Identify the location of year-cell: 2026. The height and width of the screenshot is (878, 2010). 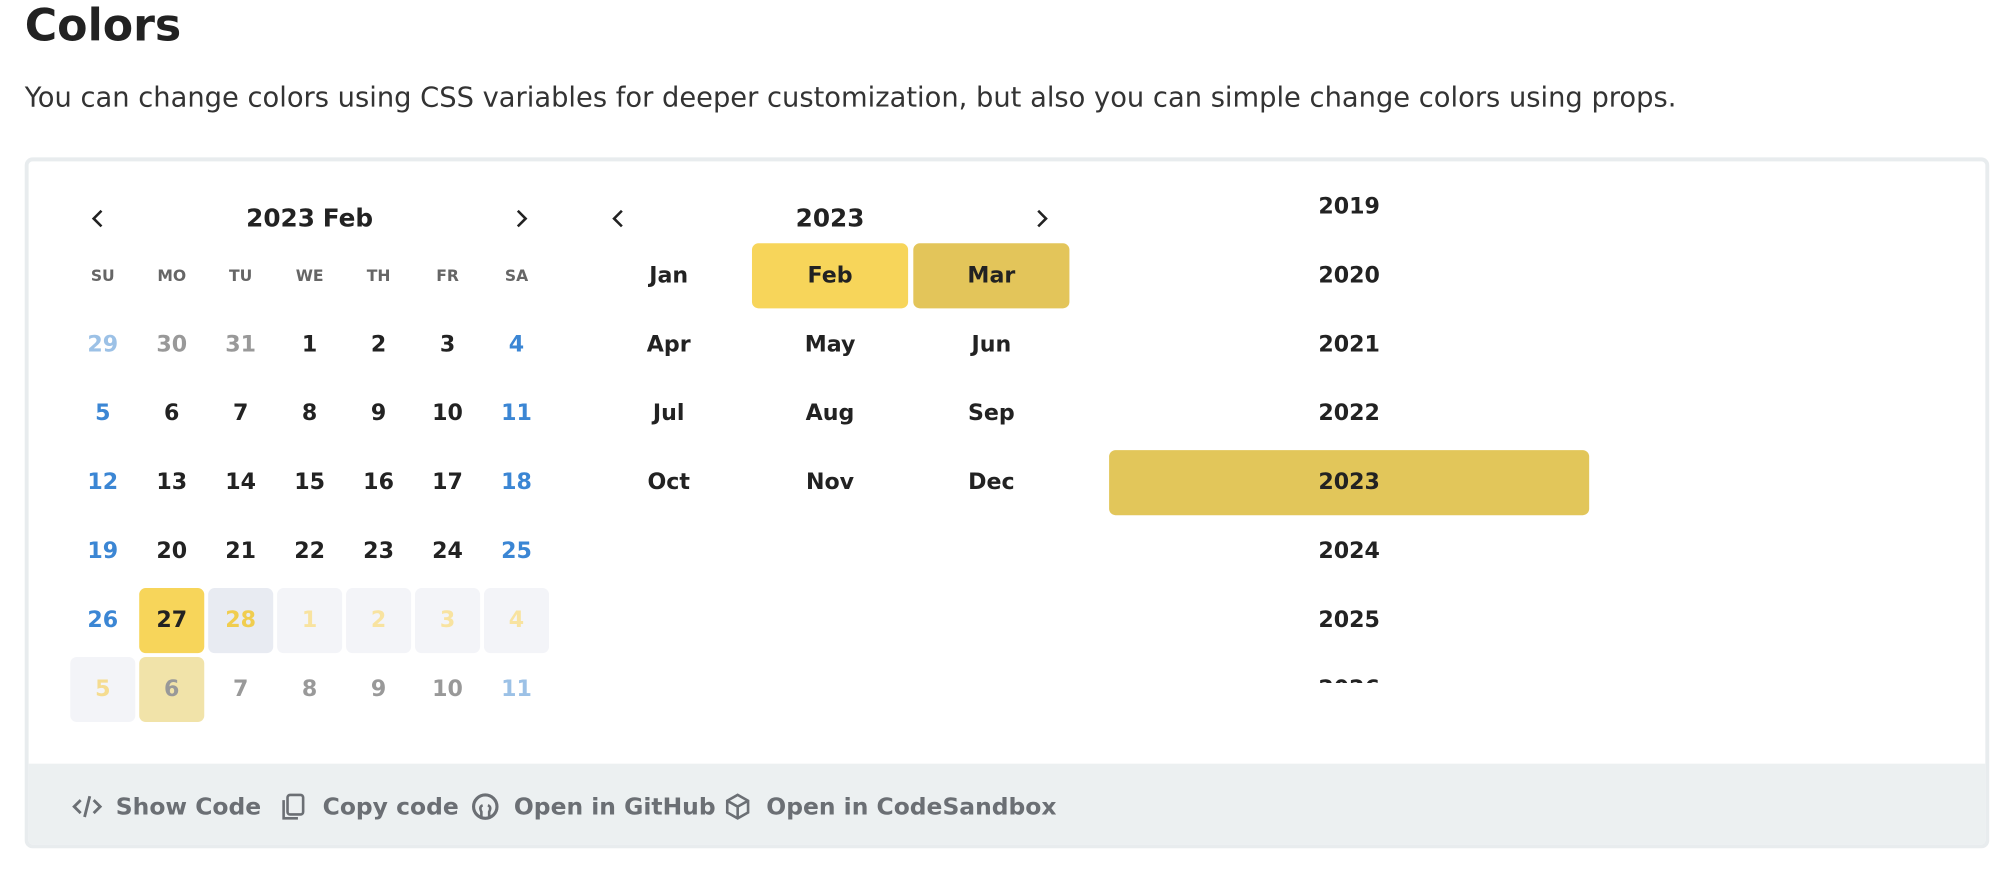
(1349, 670).